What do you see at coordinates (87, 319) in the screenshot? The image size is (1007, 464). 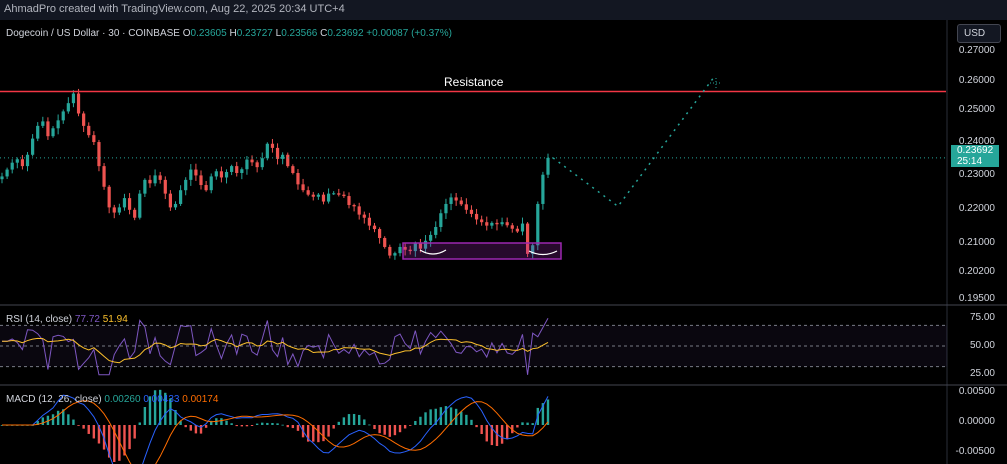 I see `rsi-value: 77.72` at bounding box center [87, 319].